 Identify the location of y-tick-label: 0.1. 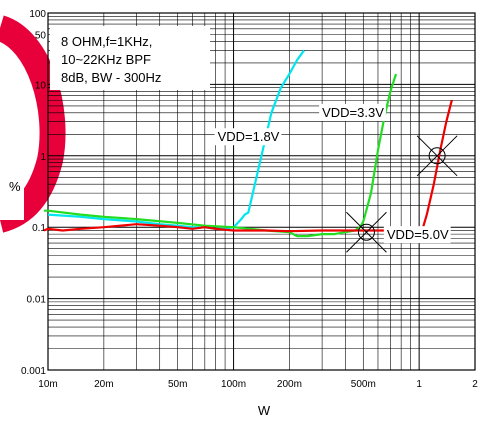
(39, 228).